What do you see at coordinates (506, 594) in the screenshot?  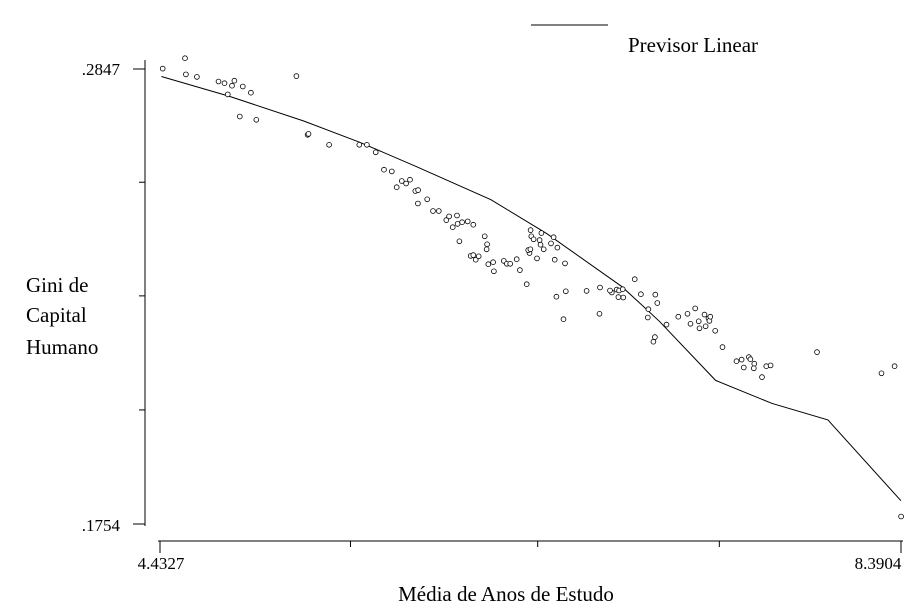 I see `x-axis-title: Média de Anos de Estudo` at bounding box center [506, 594].